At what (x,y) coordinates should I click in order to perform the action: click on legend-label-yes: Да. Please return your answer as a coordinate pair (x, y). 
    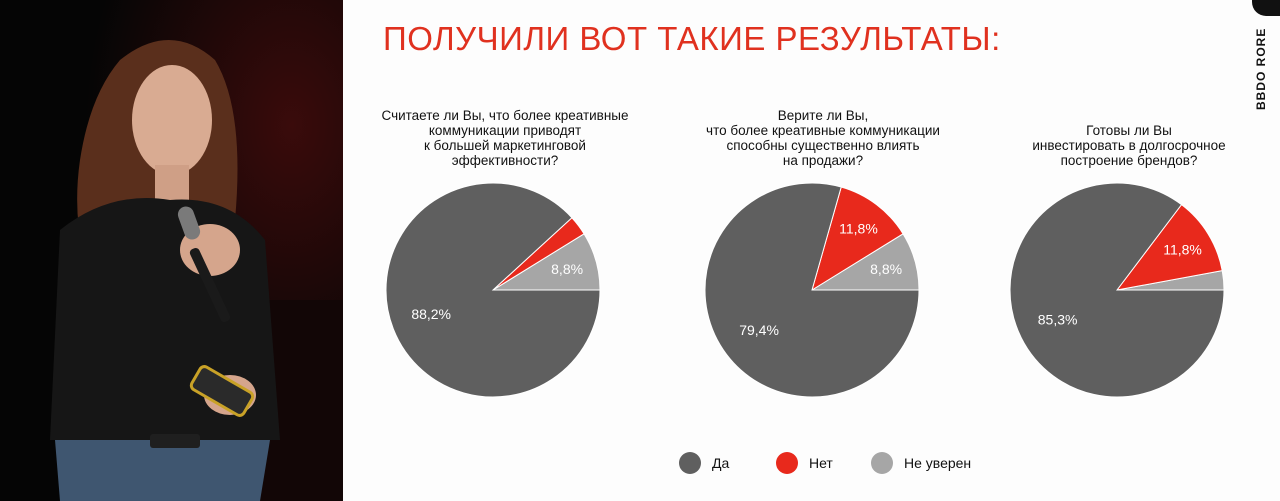
    Looking at the image, I should click on (721, 463).